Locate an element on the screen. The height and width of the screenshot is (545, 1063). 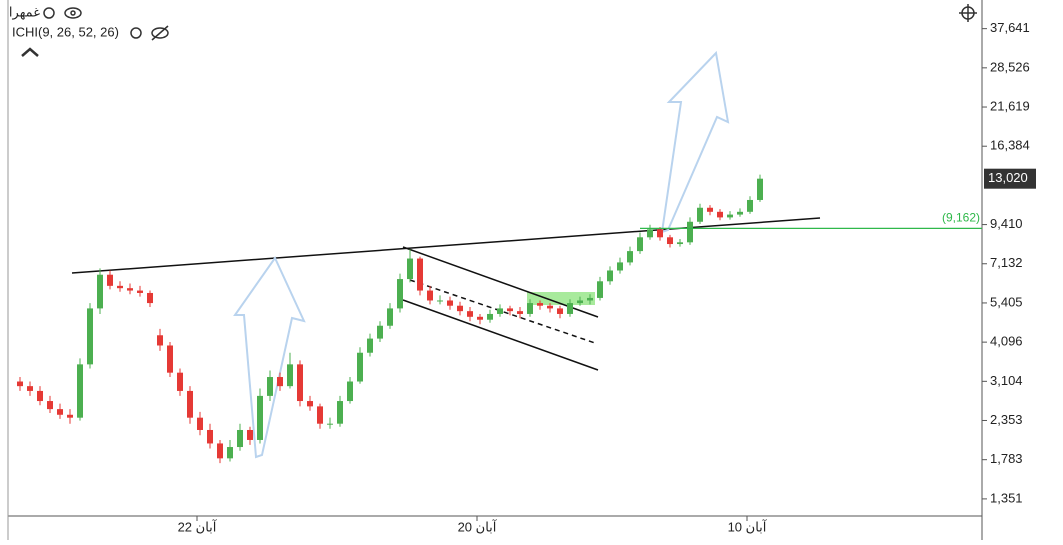
last-price-label: 13,020 is located at coordinates (1008, 177).